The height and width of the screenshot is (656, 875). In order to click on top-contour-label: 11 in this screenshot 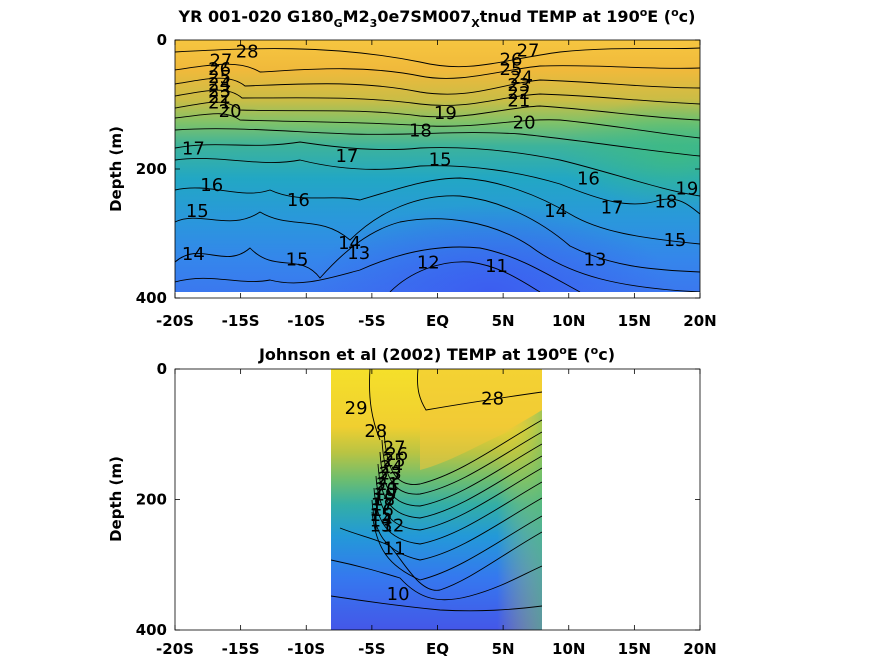, I will do `click(496, 266)`.